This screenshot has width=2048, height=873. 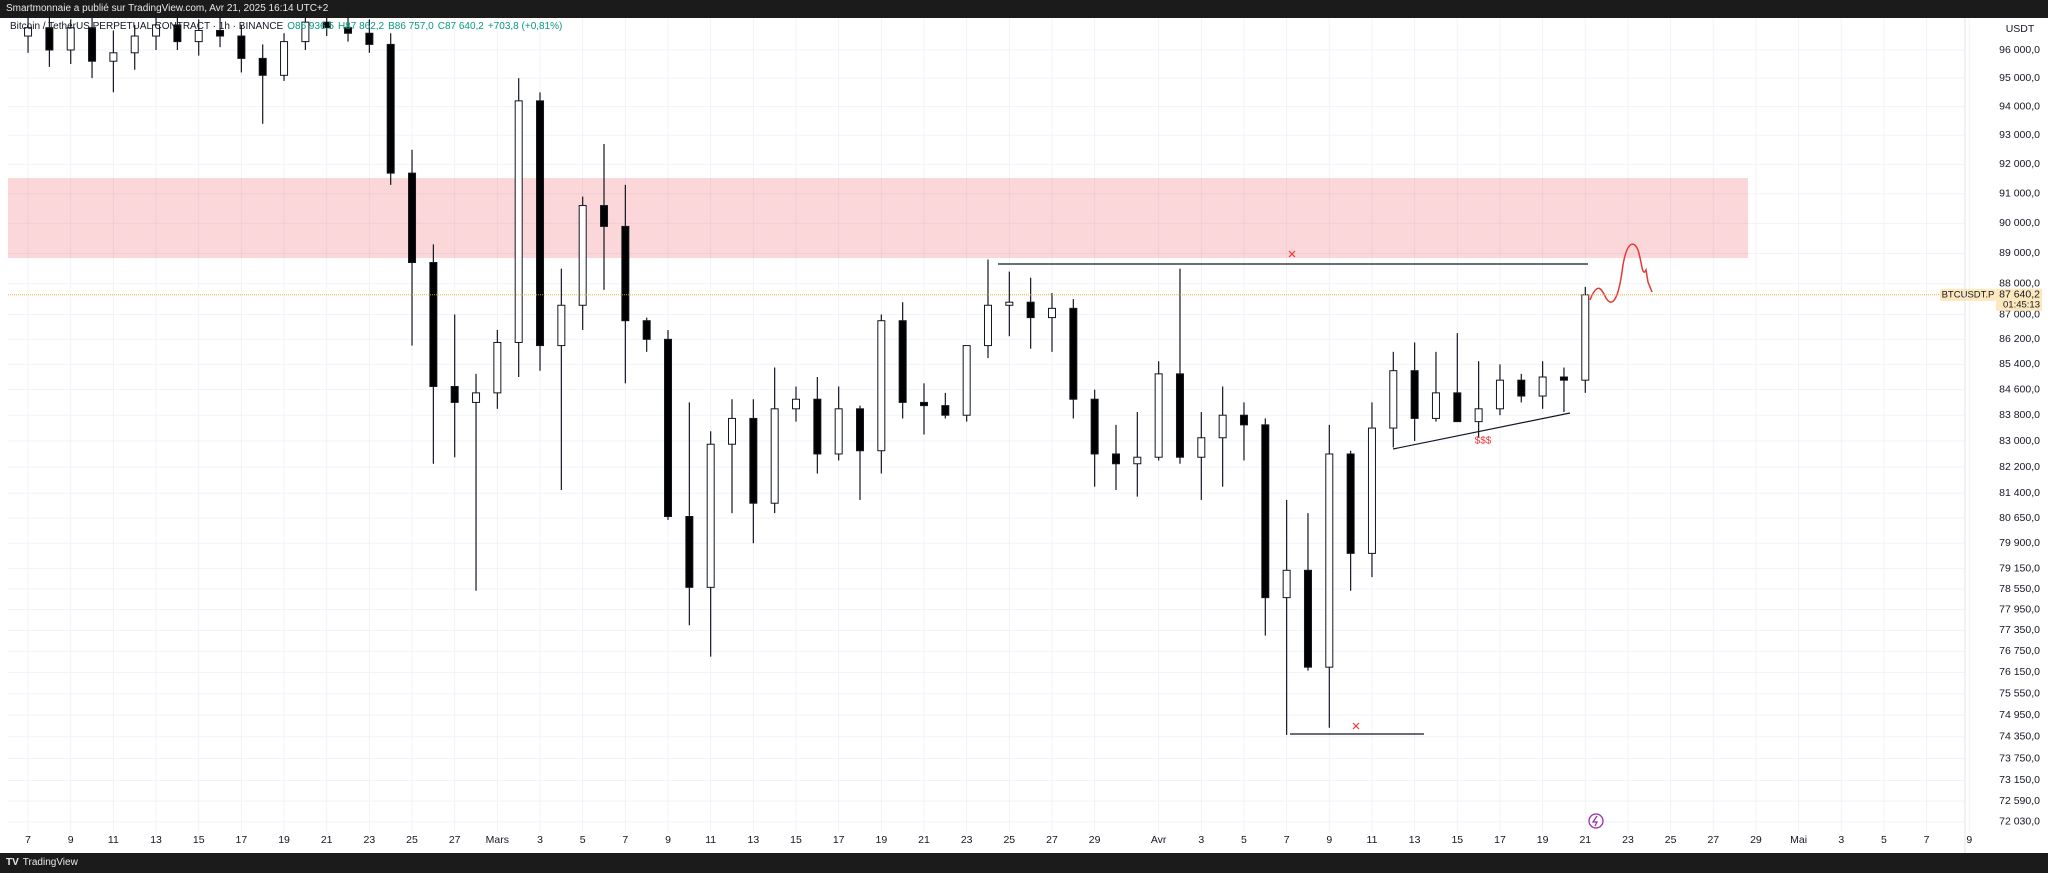 What do you see at coordinates (460, 26) in the screenshot?
I see `ohlc-value: C87 640,2` at bounding box center [460, 26].